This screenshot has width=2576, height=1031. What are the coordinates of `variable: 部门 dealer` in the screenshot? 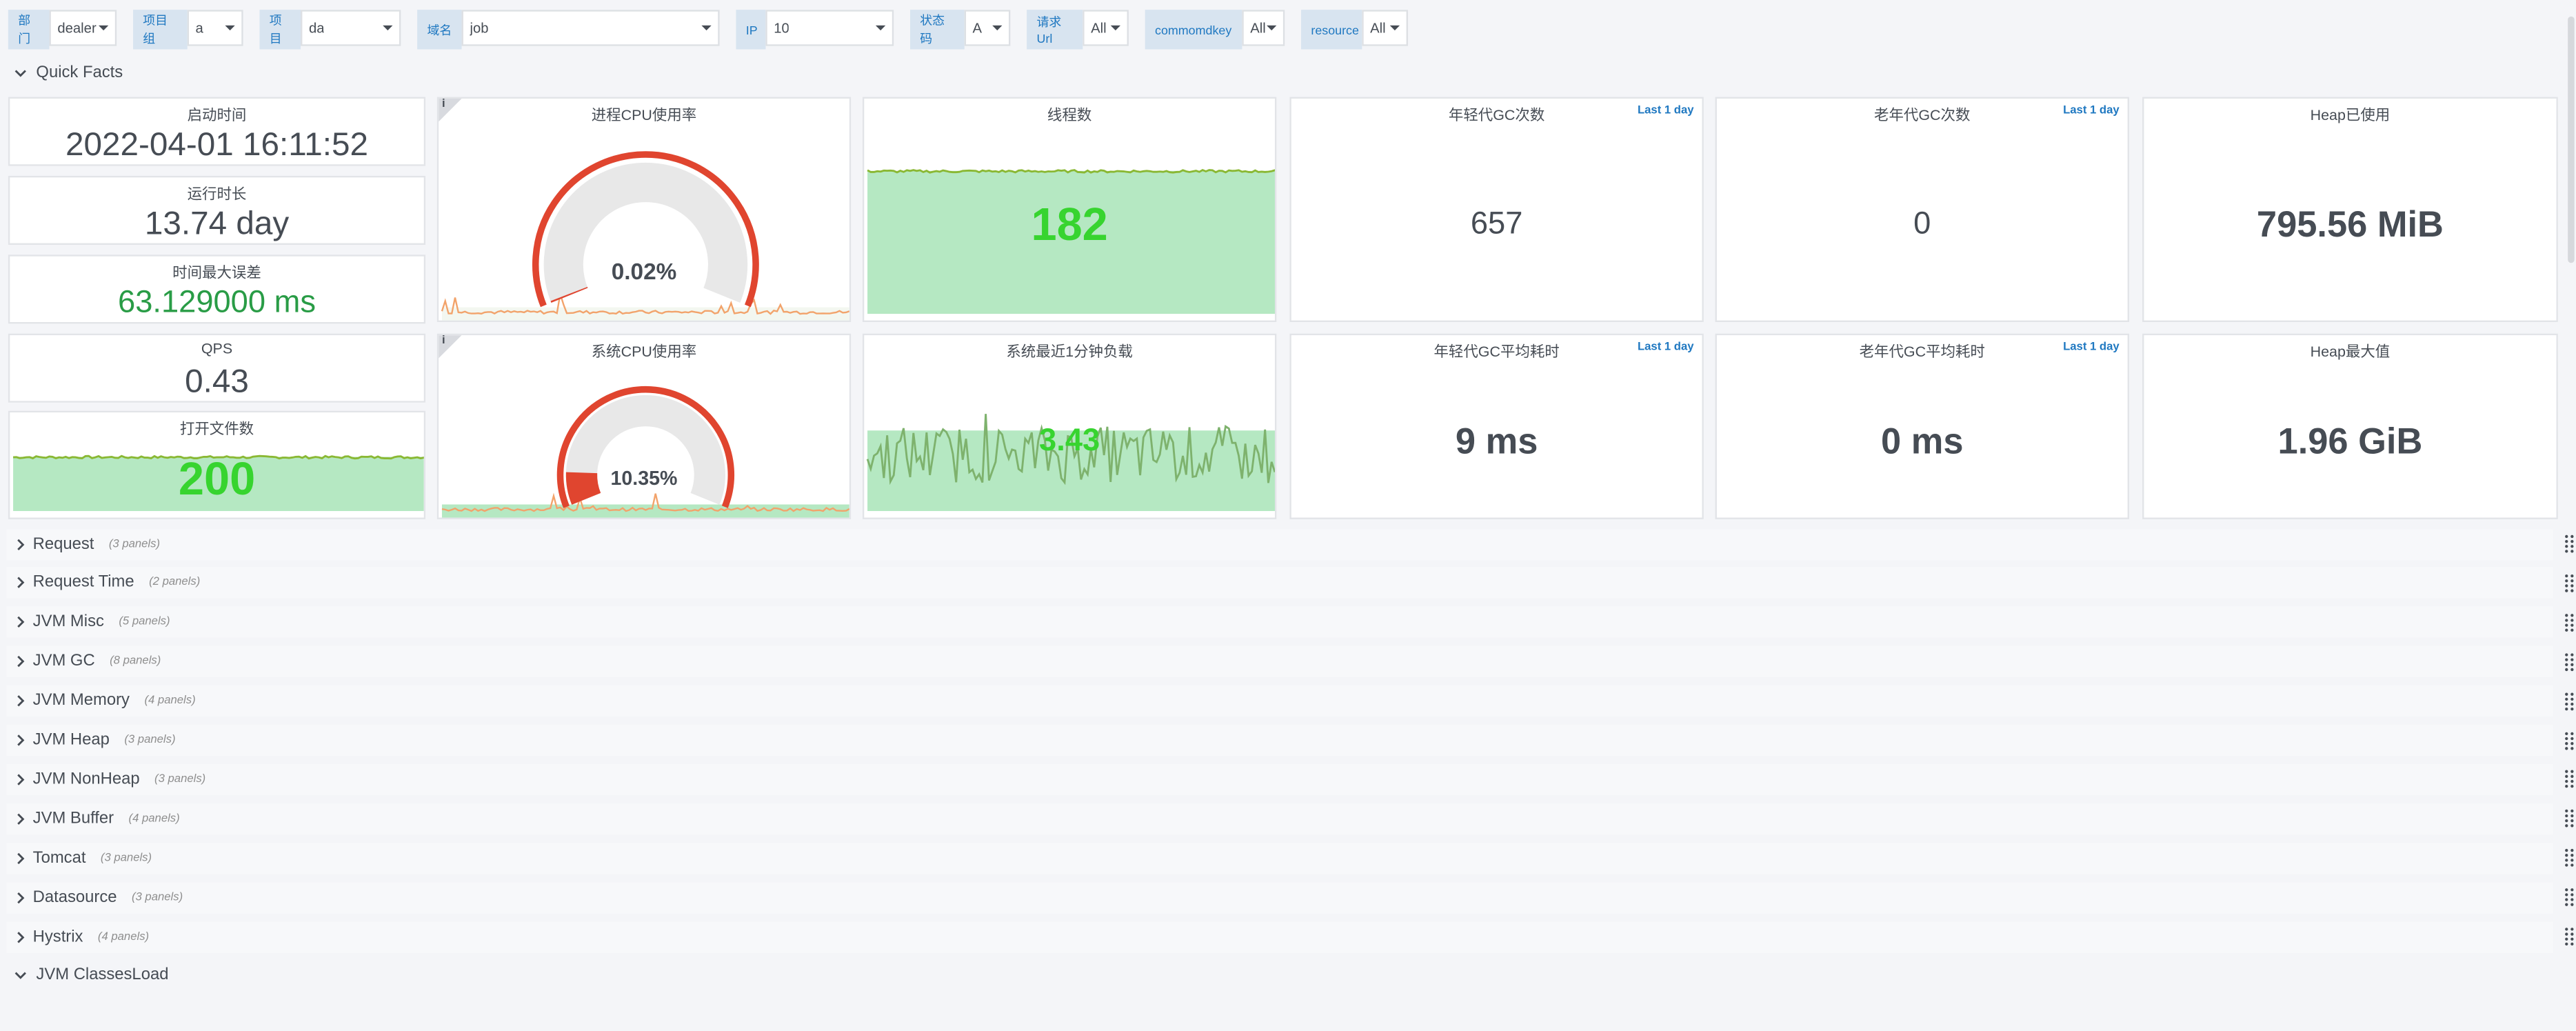 It's located at (62, 30).